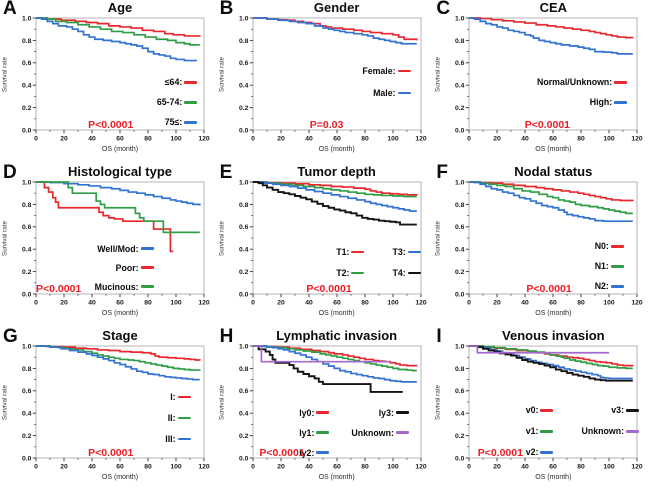 The height and width of the screenshot is (492, 650). I want to click on curve-ly2, so click(334, 364).